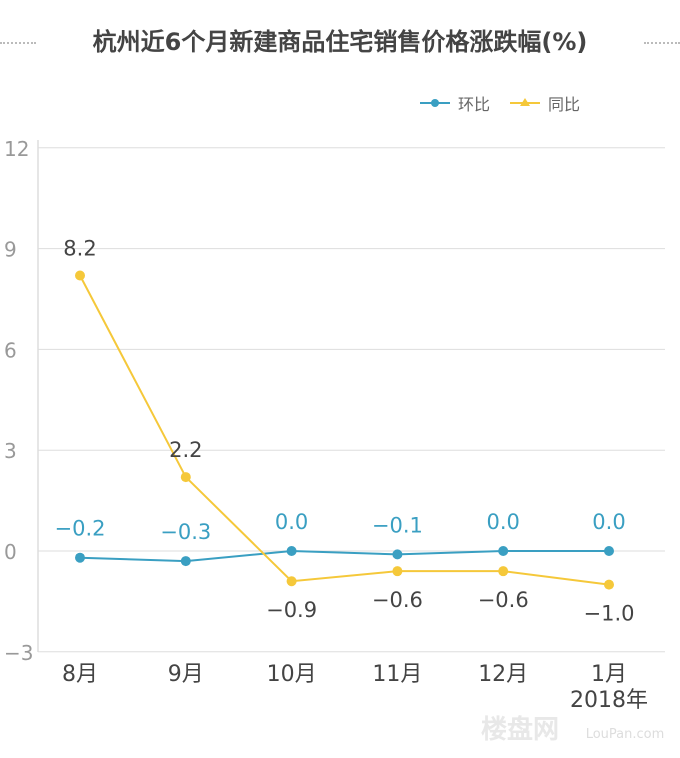 Image resolution: width=680 pixels, height=758 pixels. I want to click on y-tick-label: 0, so click(10, 552).